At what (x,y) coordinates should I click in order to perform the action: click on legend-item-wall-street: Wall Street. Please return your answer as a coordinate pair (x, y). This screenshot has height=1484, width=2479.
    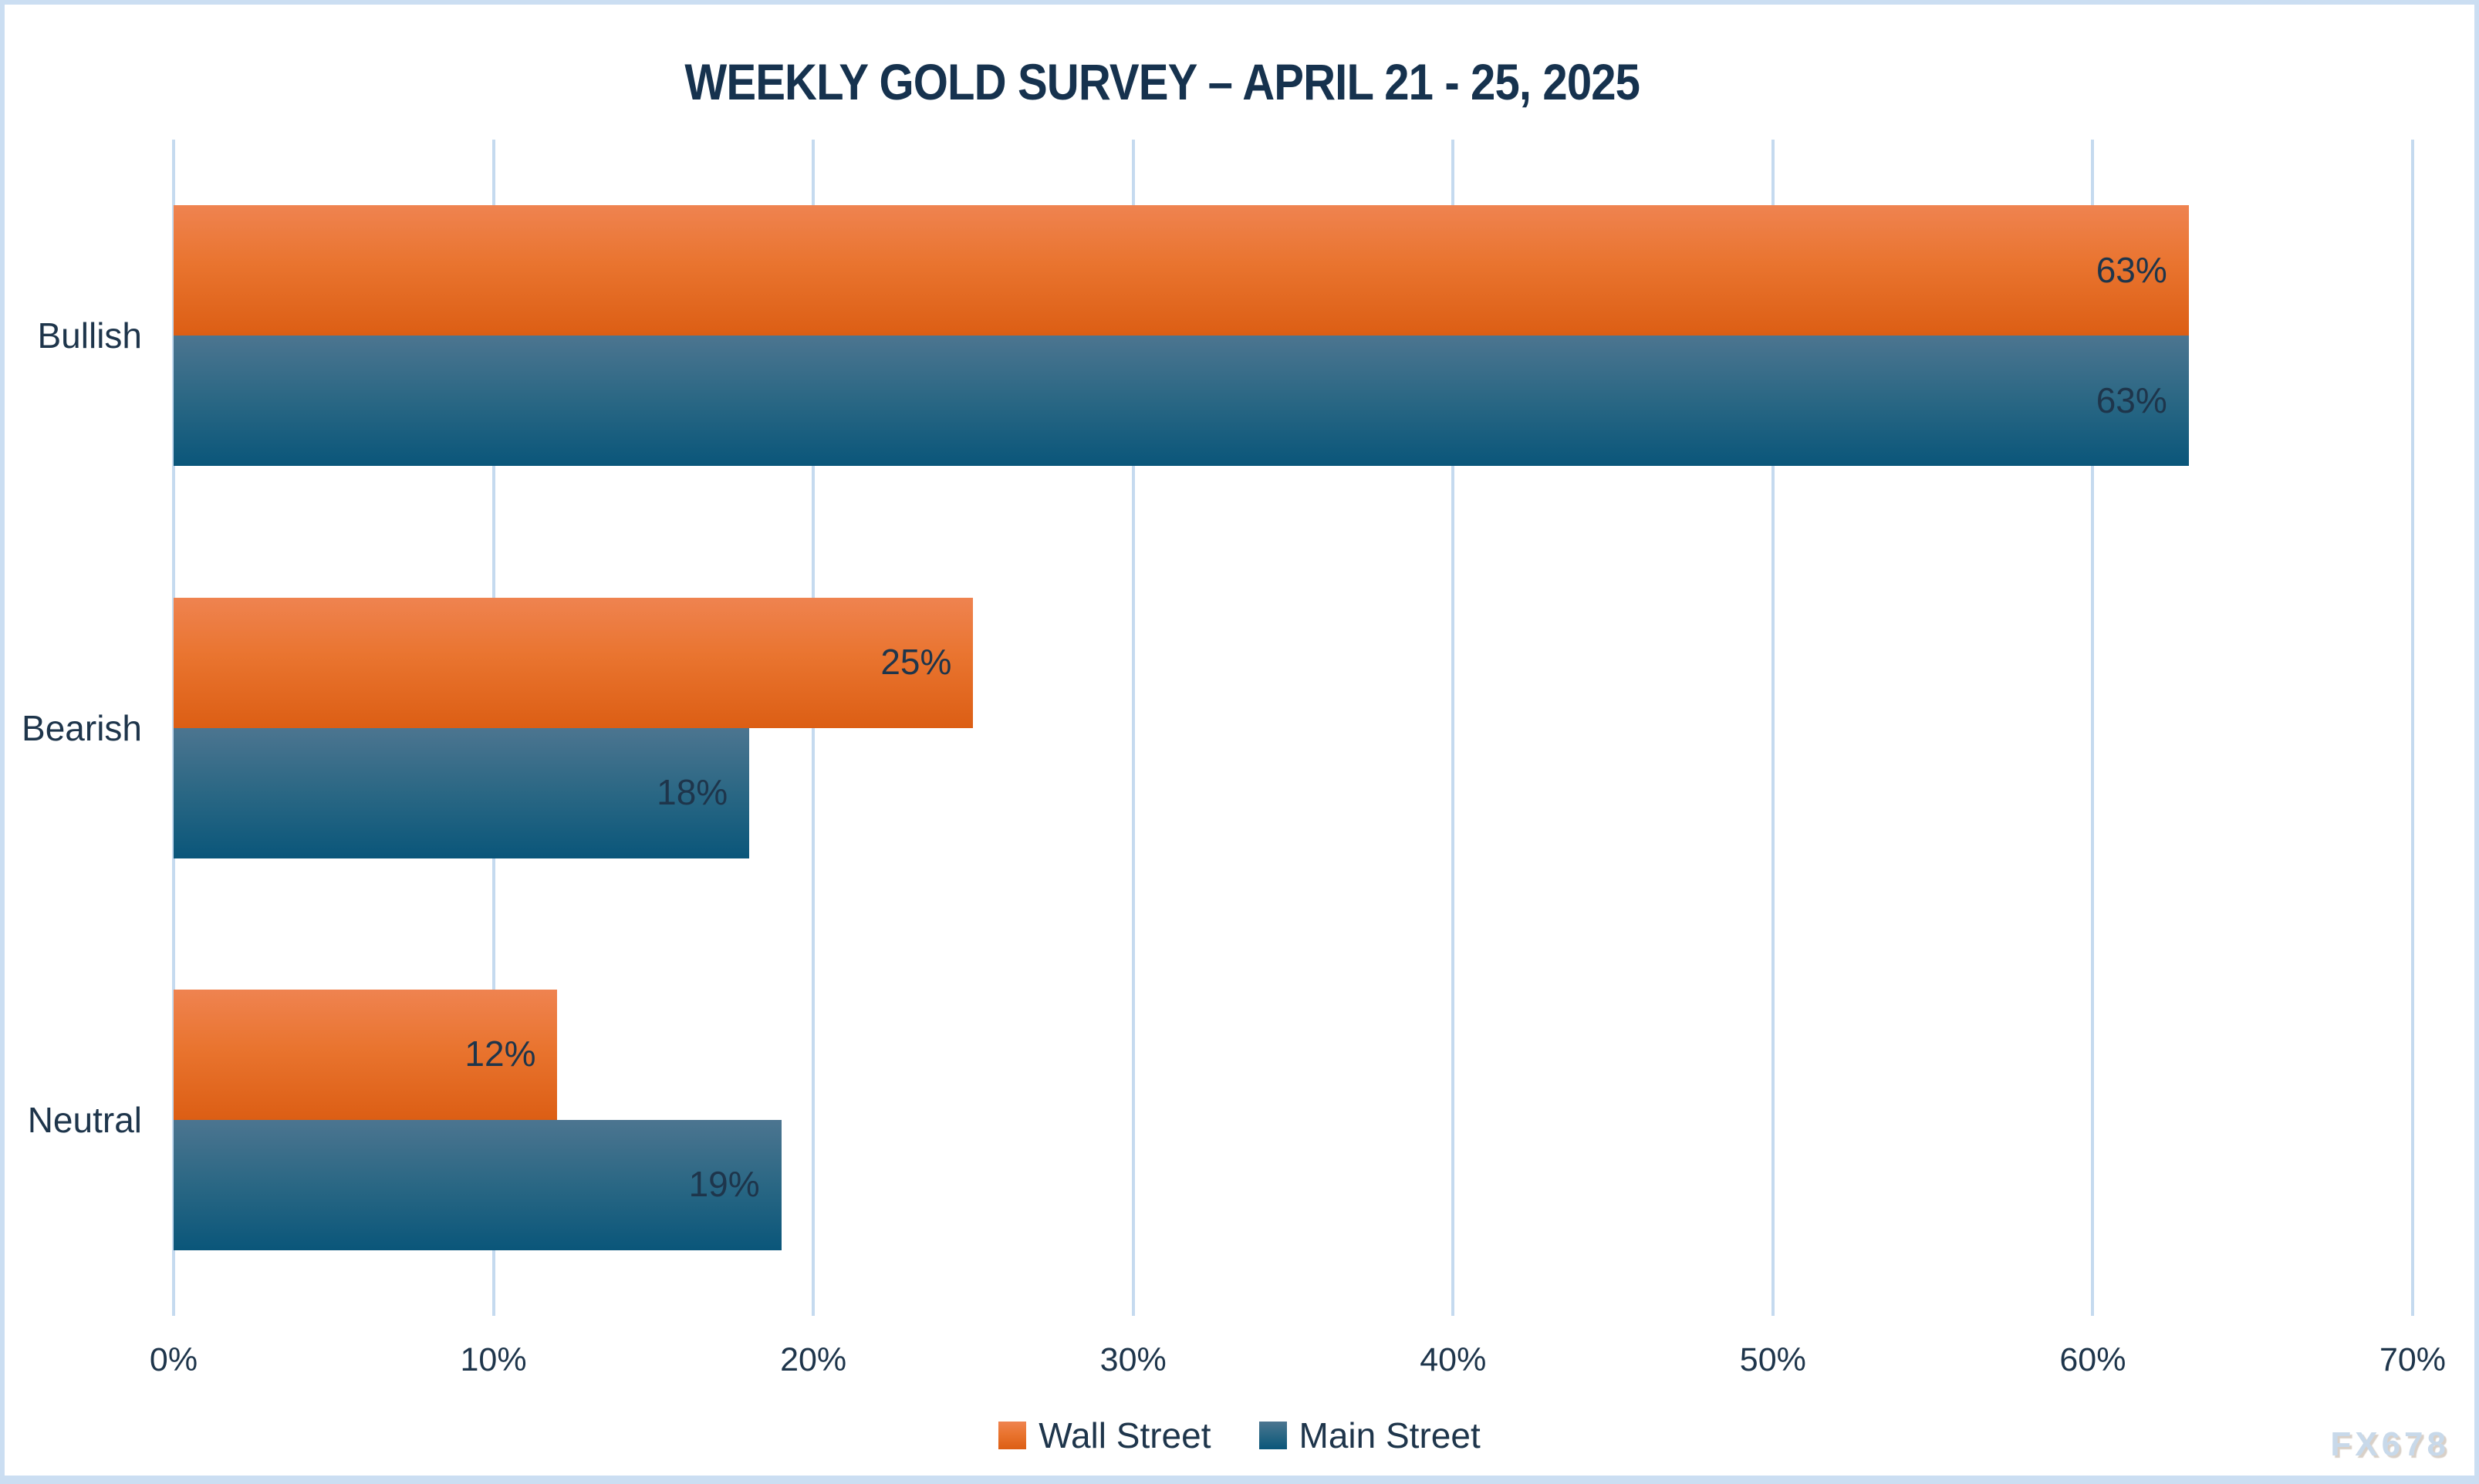
    Looking at the image, I should click on (1104, 1435).